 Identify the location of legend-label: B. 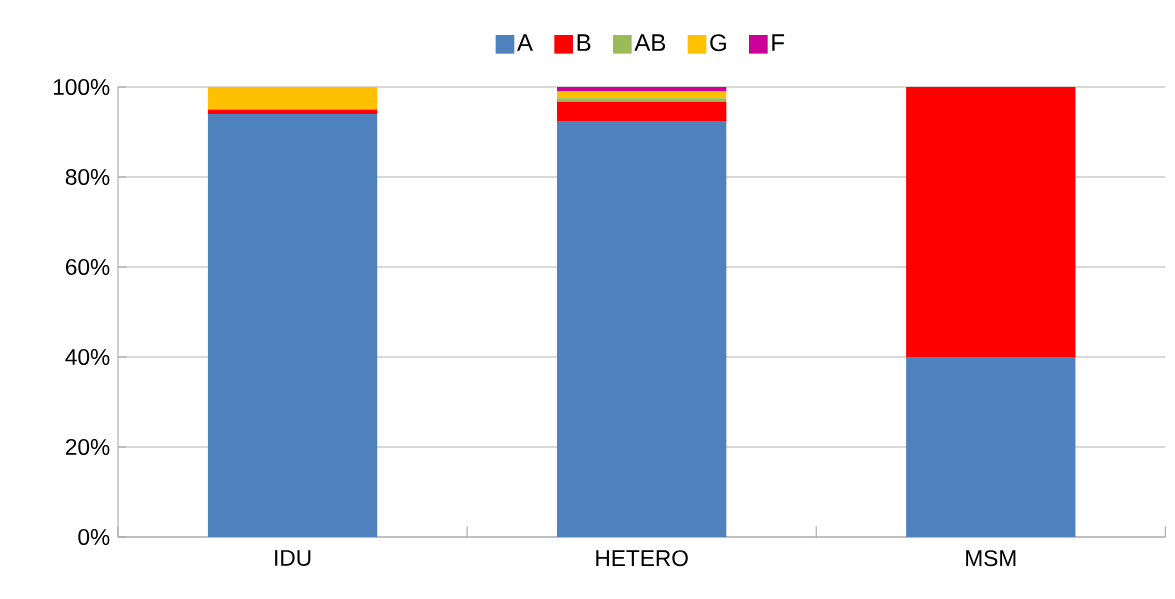
(584, 42).